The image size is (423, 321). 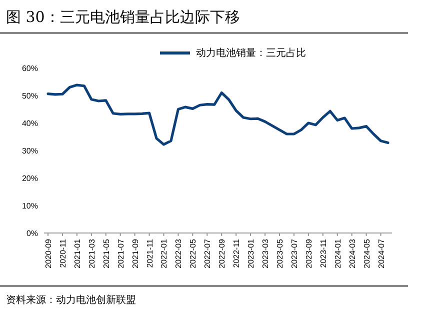 I want to click on xtick: 2021-09, so click(x=135, y=253).